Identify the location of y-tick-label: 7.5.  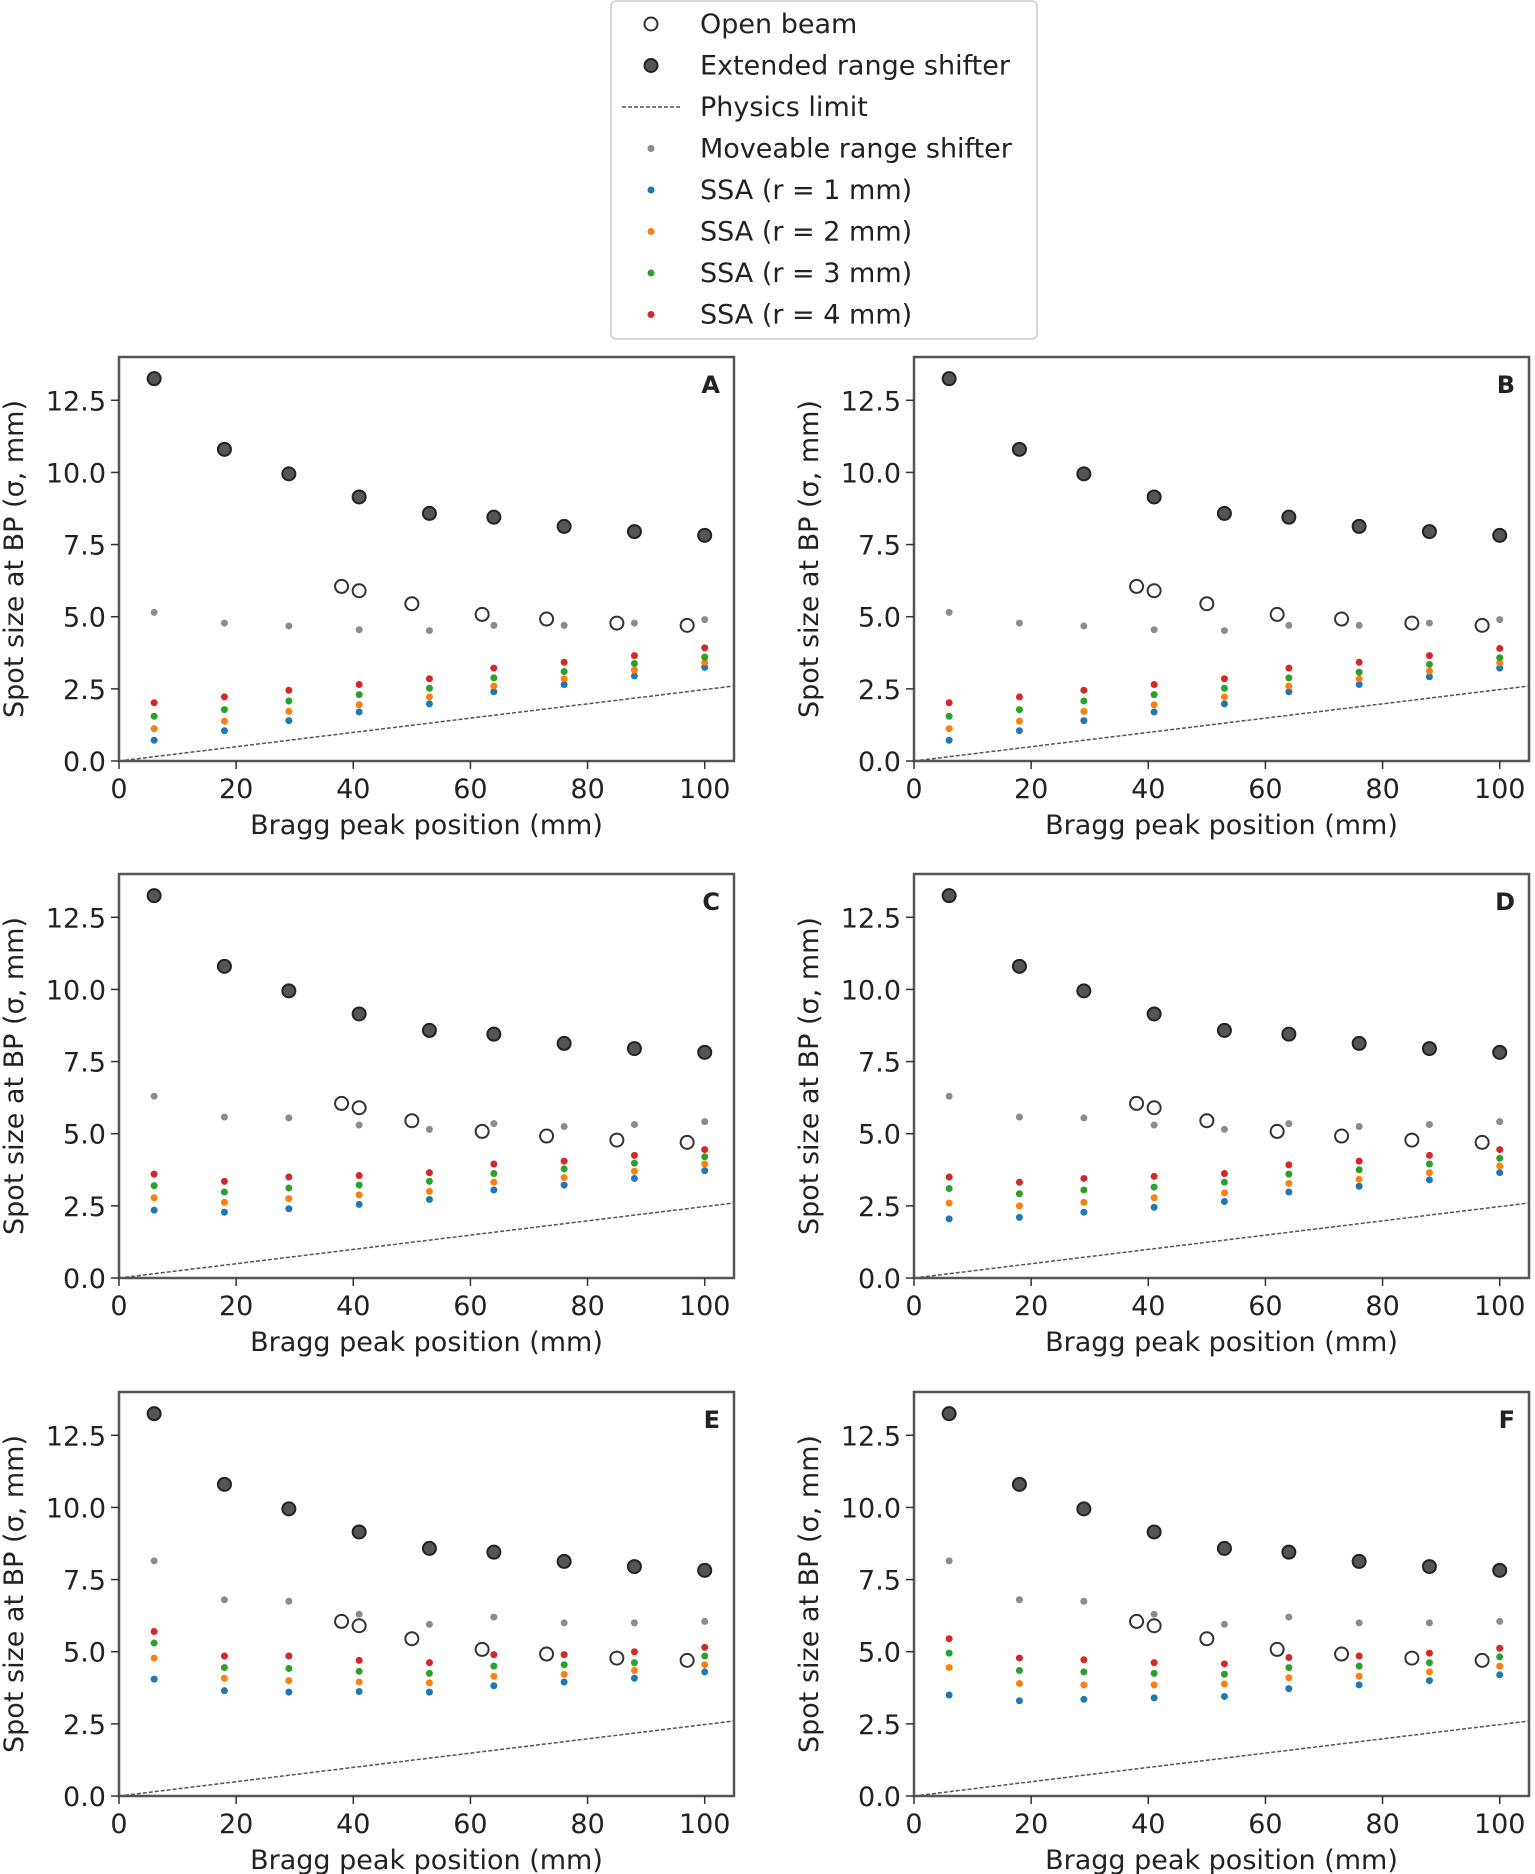
(879, 1063).